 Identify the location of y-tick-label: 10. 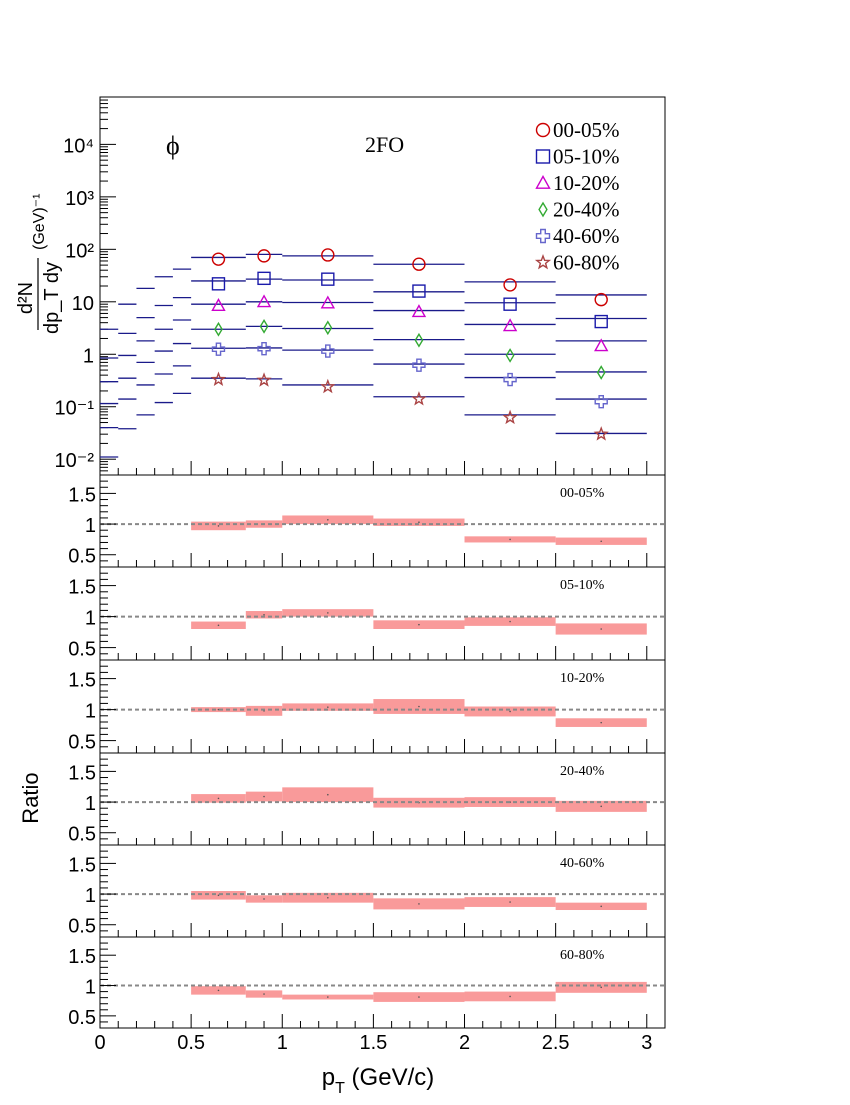
(83, 304).